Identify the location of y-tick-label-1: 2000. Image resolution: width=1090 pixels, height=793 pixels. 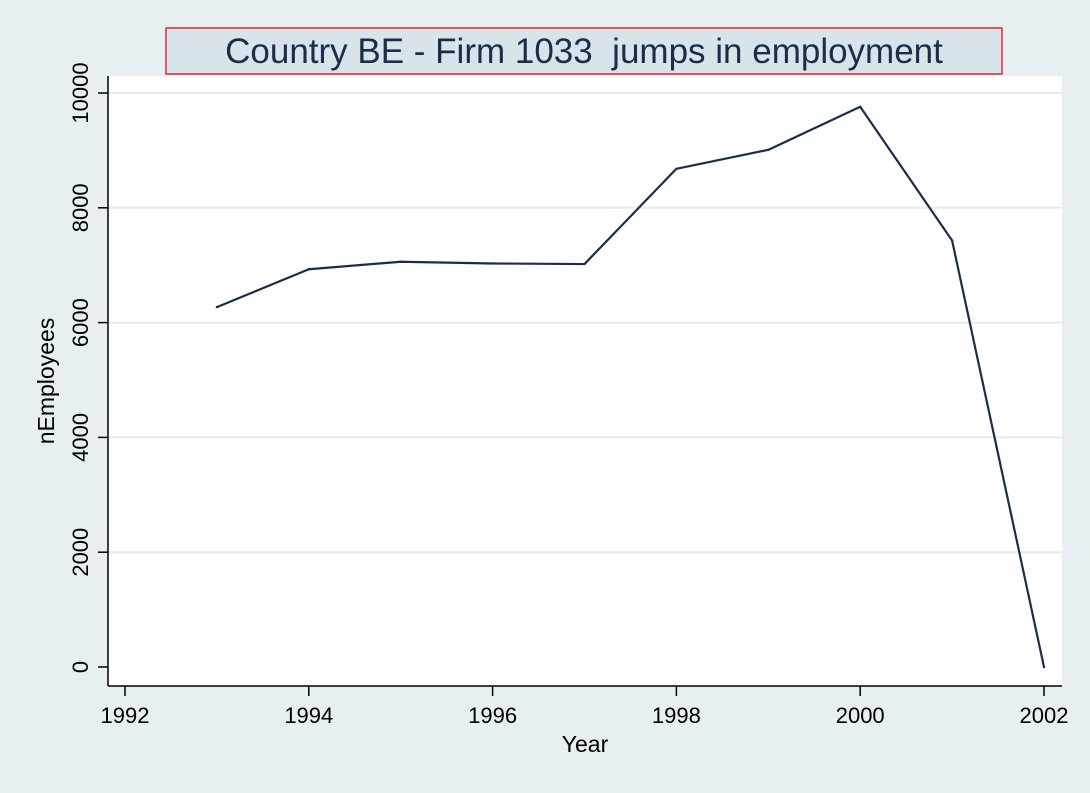
(80, 552).